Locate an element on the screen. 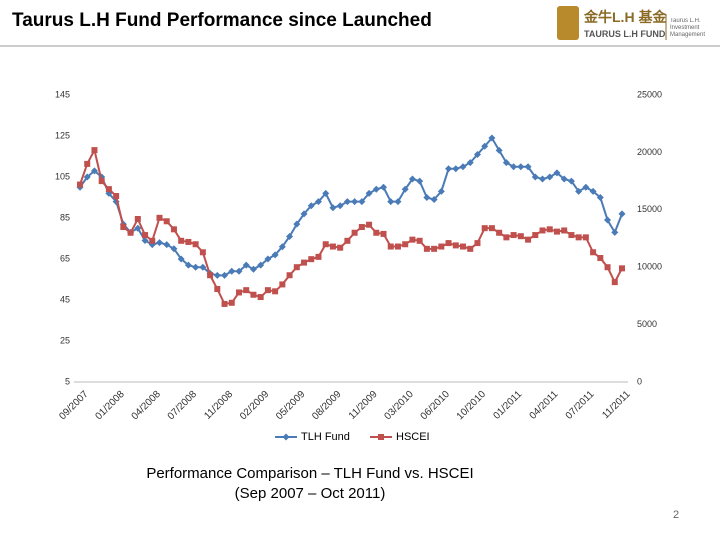  legend-label: HSCEI is located at coordinates (413, 437).